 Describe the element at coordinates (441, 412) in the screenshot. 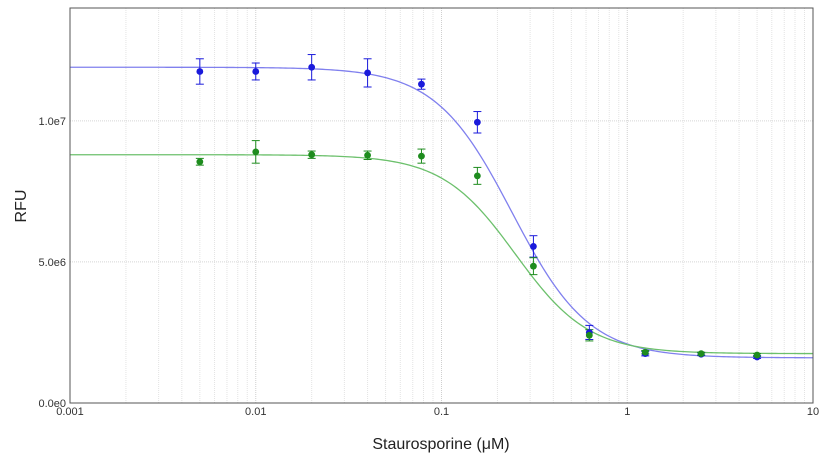

I see `x-tick-label: 0.1` at that location.